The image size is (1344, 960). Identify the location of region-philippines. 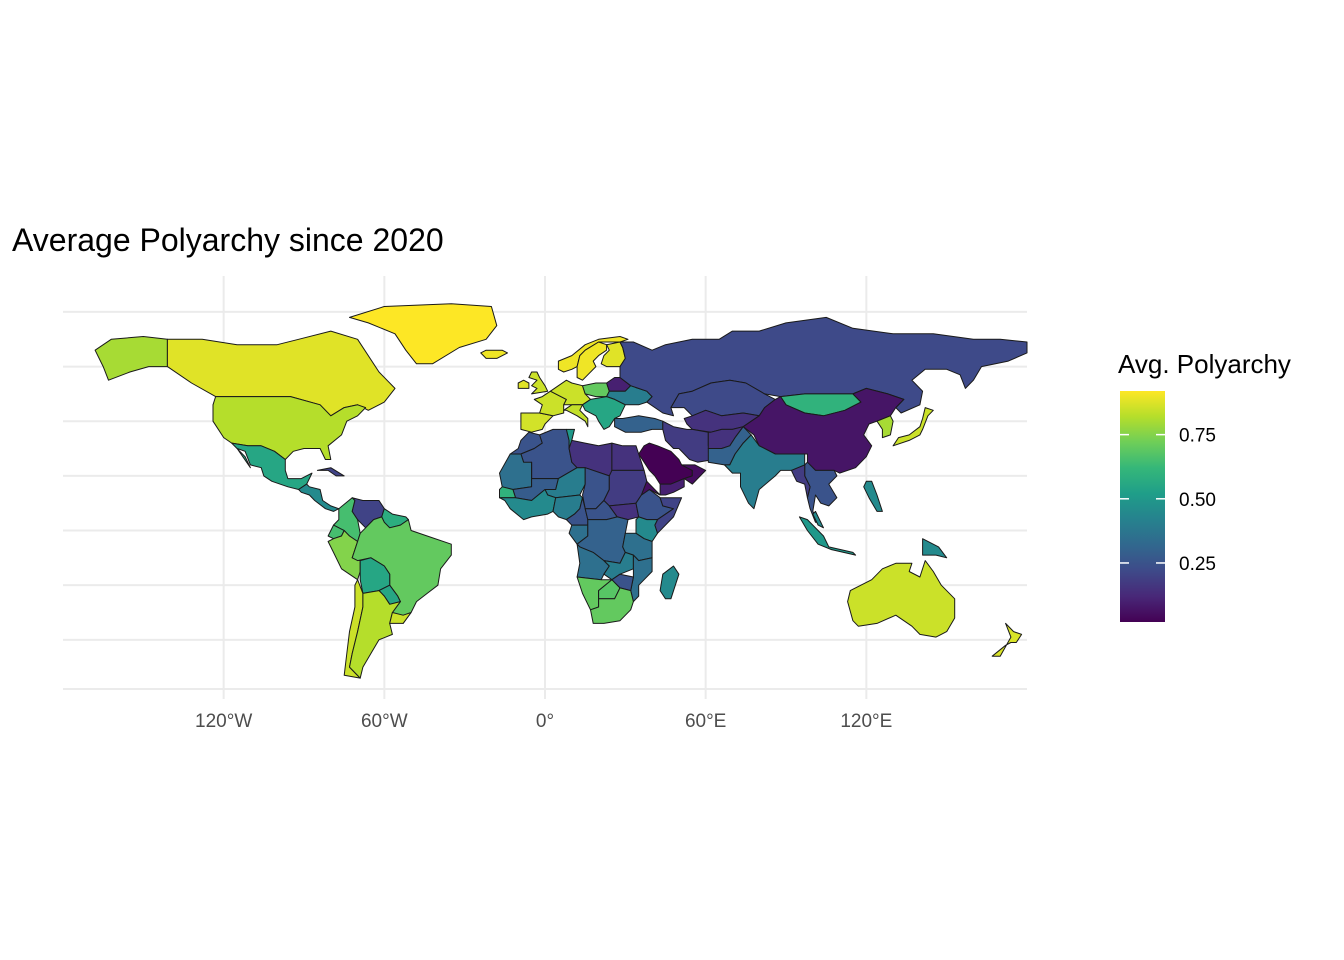
(873, 496).